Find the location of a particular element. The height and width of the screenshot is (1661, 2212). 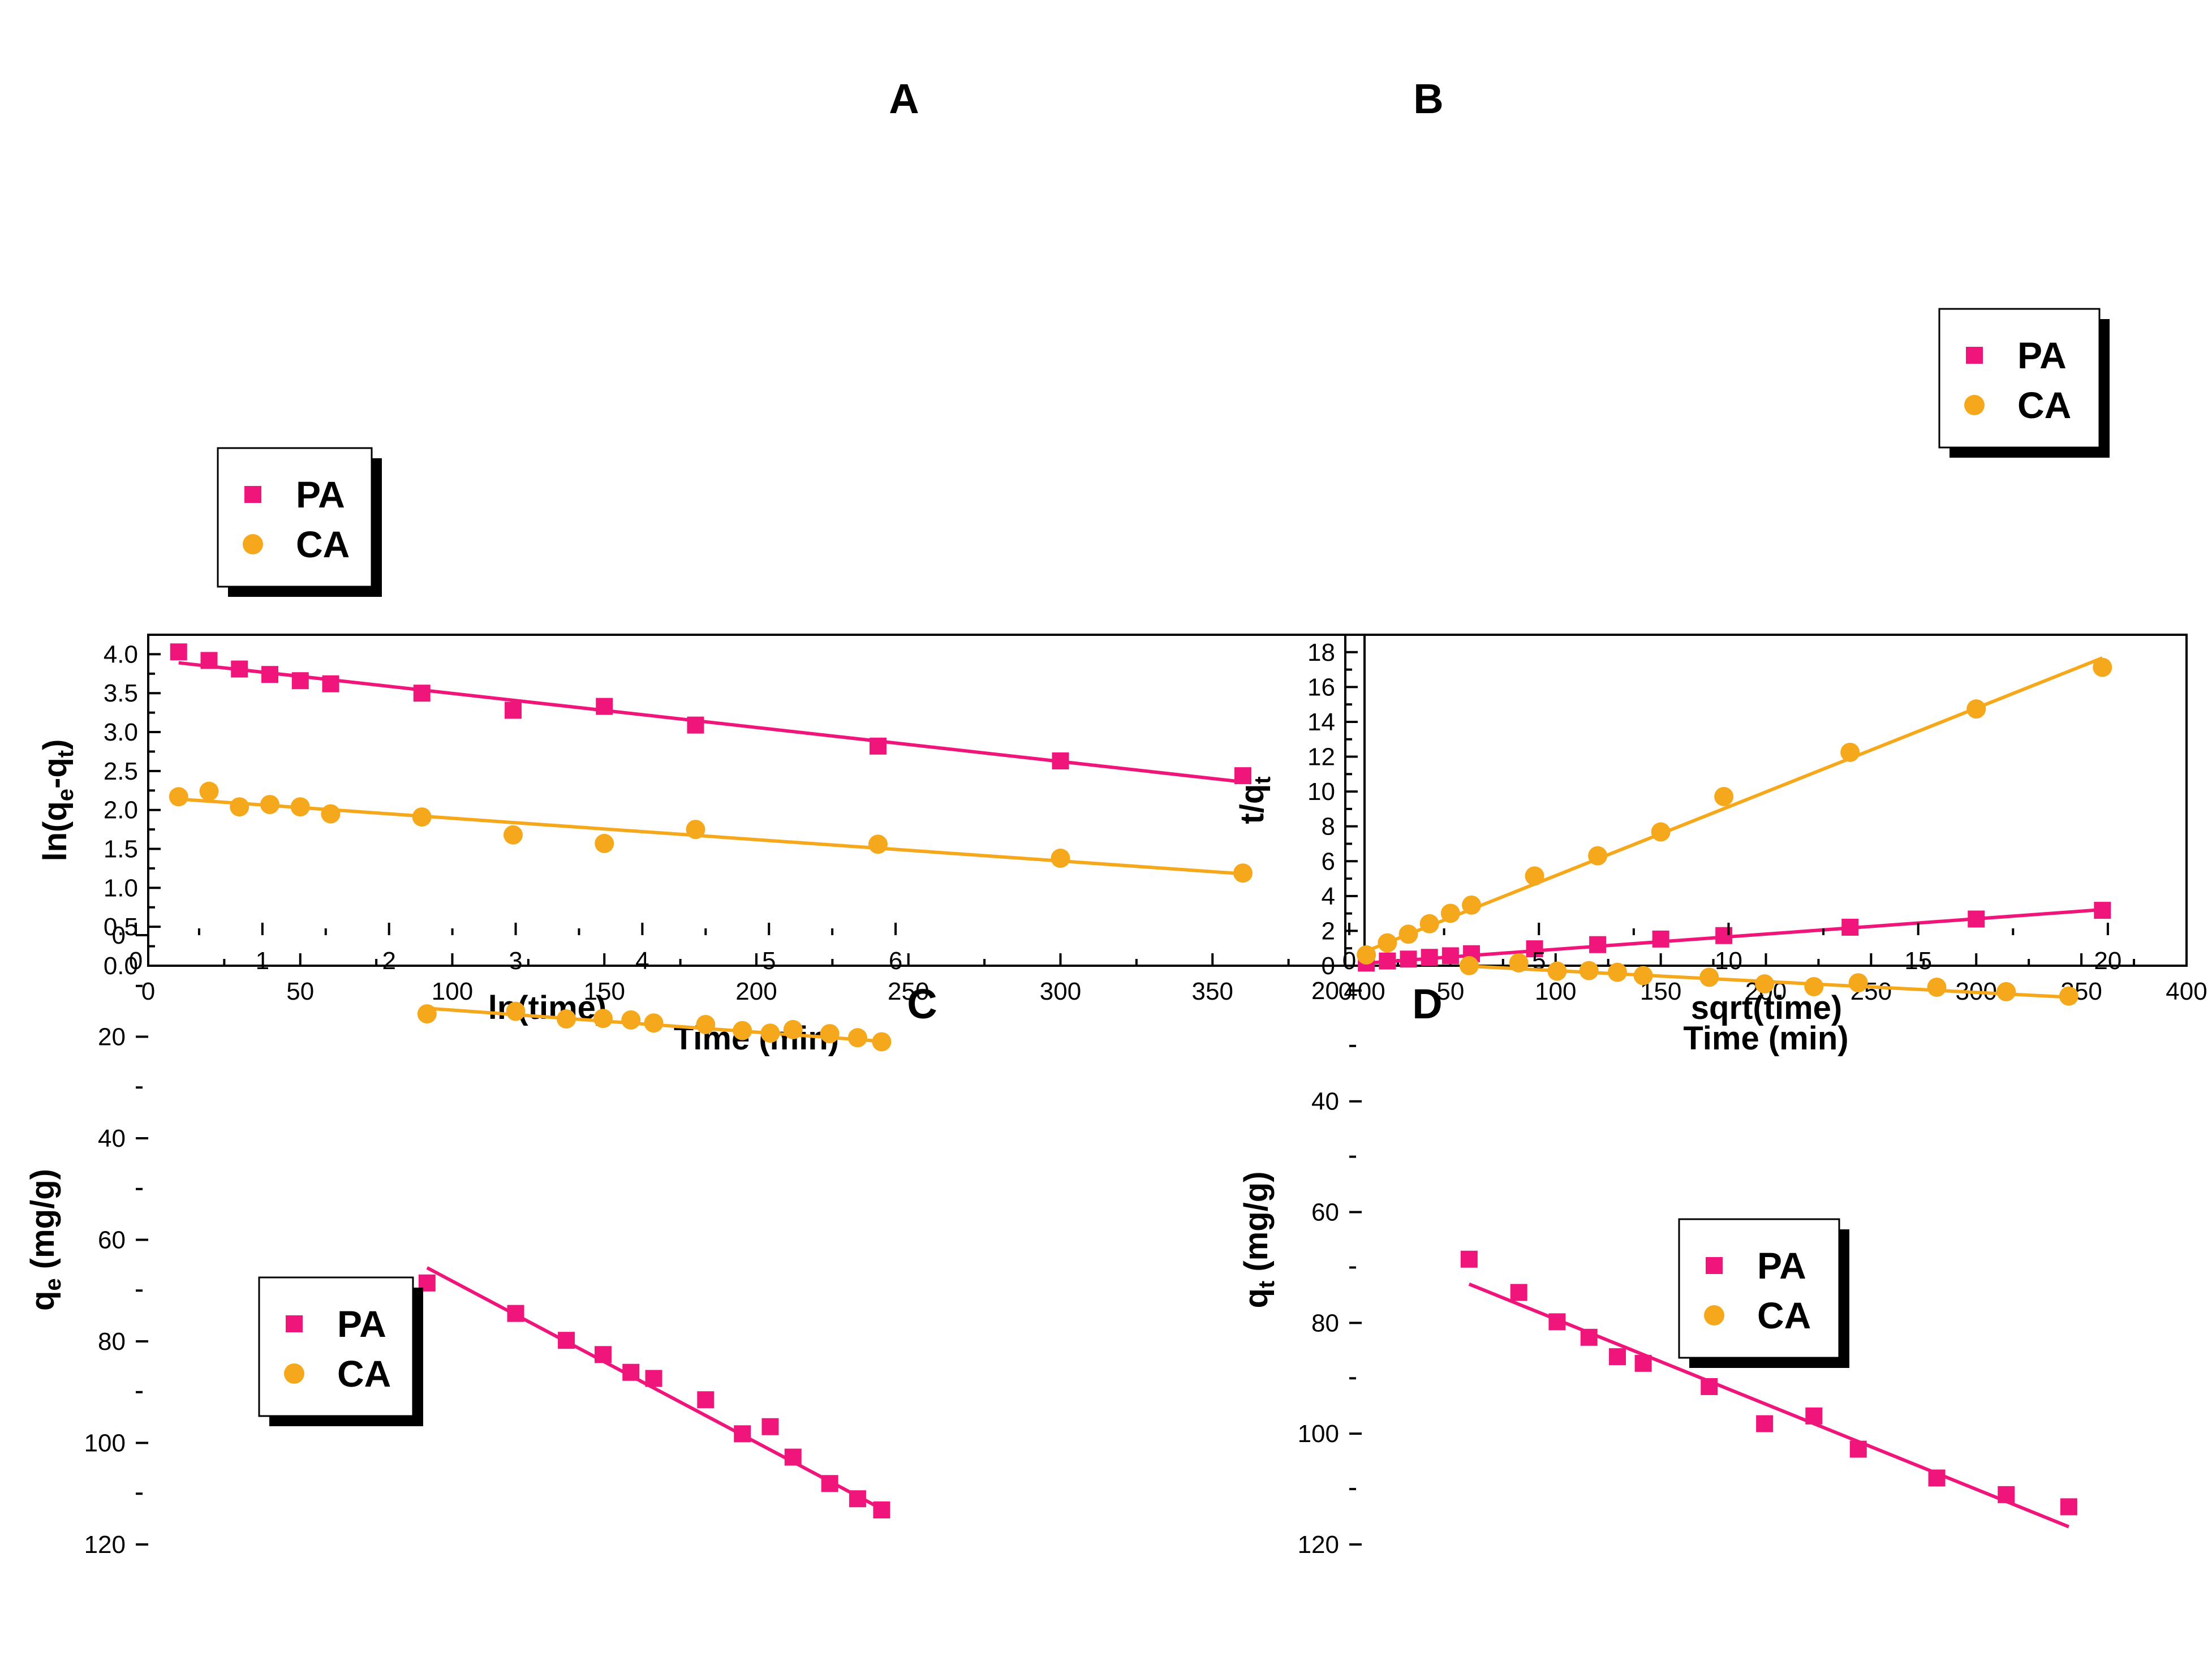

y-tick-label: 120 is located at coordinates (105, 1545).